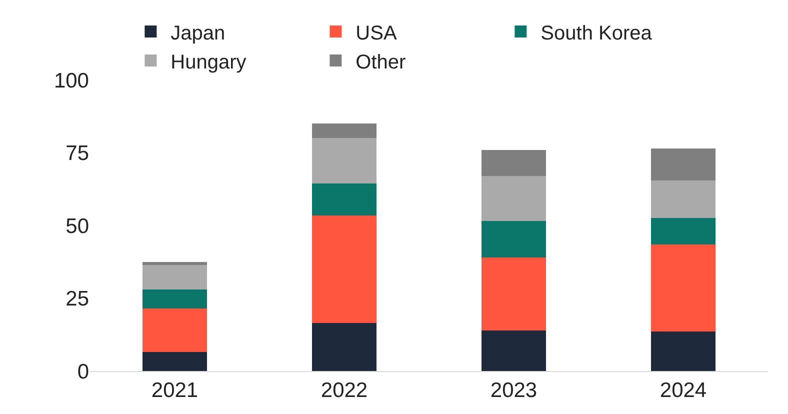 The height and width of the screenshot is (414, 788). I want to click on y-tick-label: 50, so click(77, 226).